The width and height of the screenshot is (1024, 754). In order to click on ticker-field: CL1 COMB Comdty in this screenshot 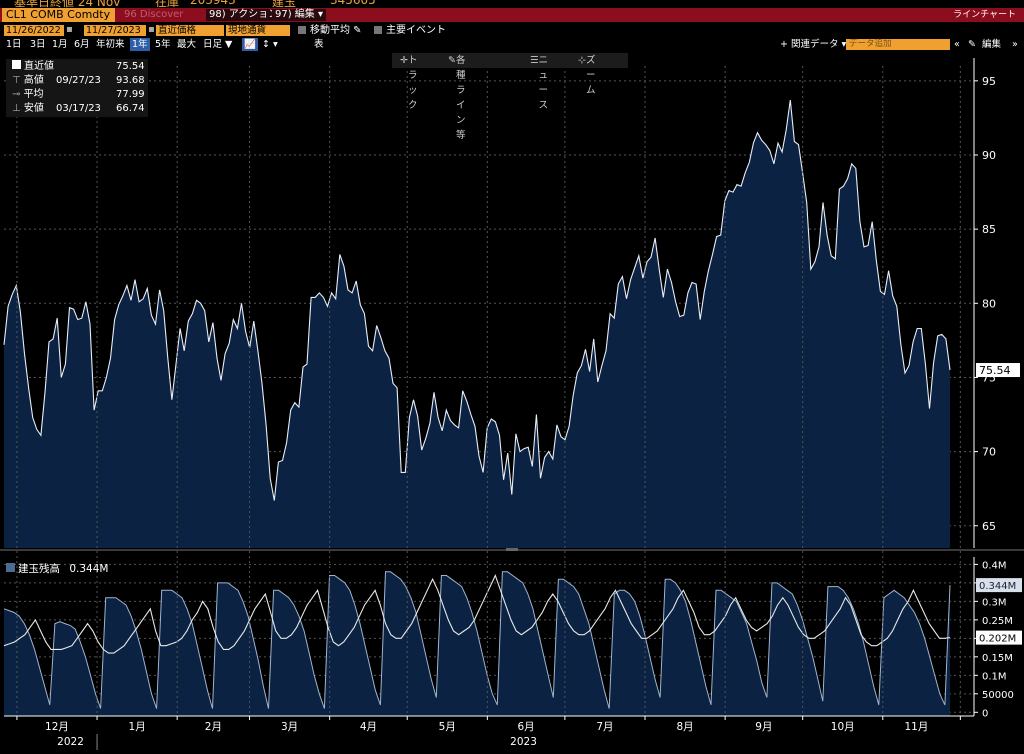, I will do `click(58, 15)`.